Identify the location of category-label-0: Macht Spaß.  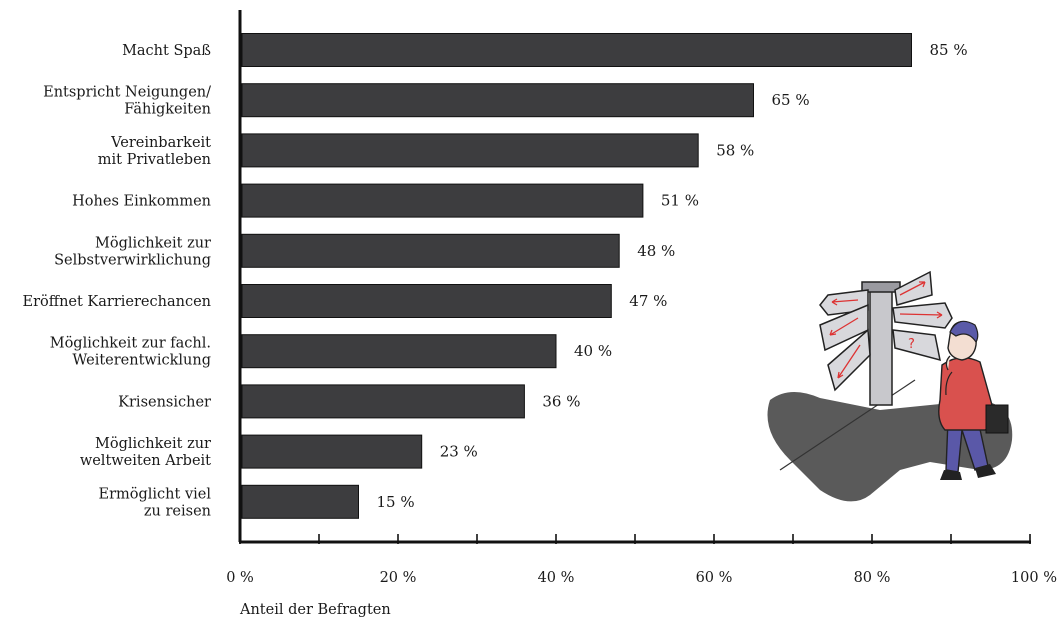
(166, 51).